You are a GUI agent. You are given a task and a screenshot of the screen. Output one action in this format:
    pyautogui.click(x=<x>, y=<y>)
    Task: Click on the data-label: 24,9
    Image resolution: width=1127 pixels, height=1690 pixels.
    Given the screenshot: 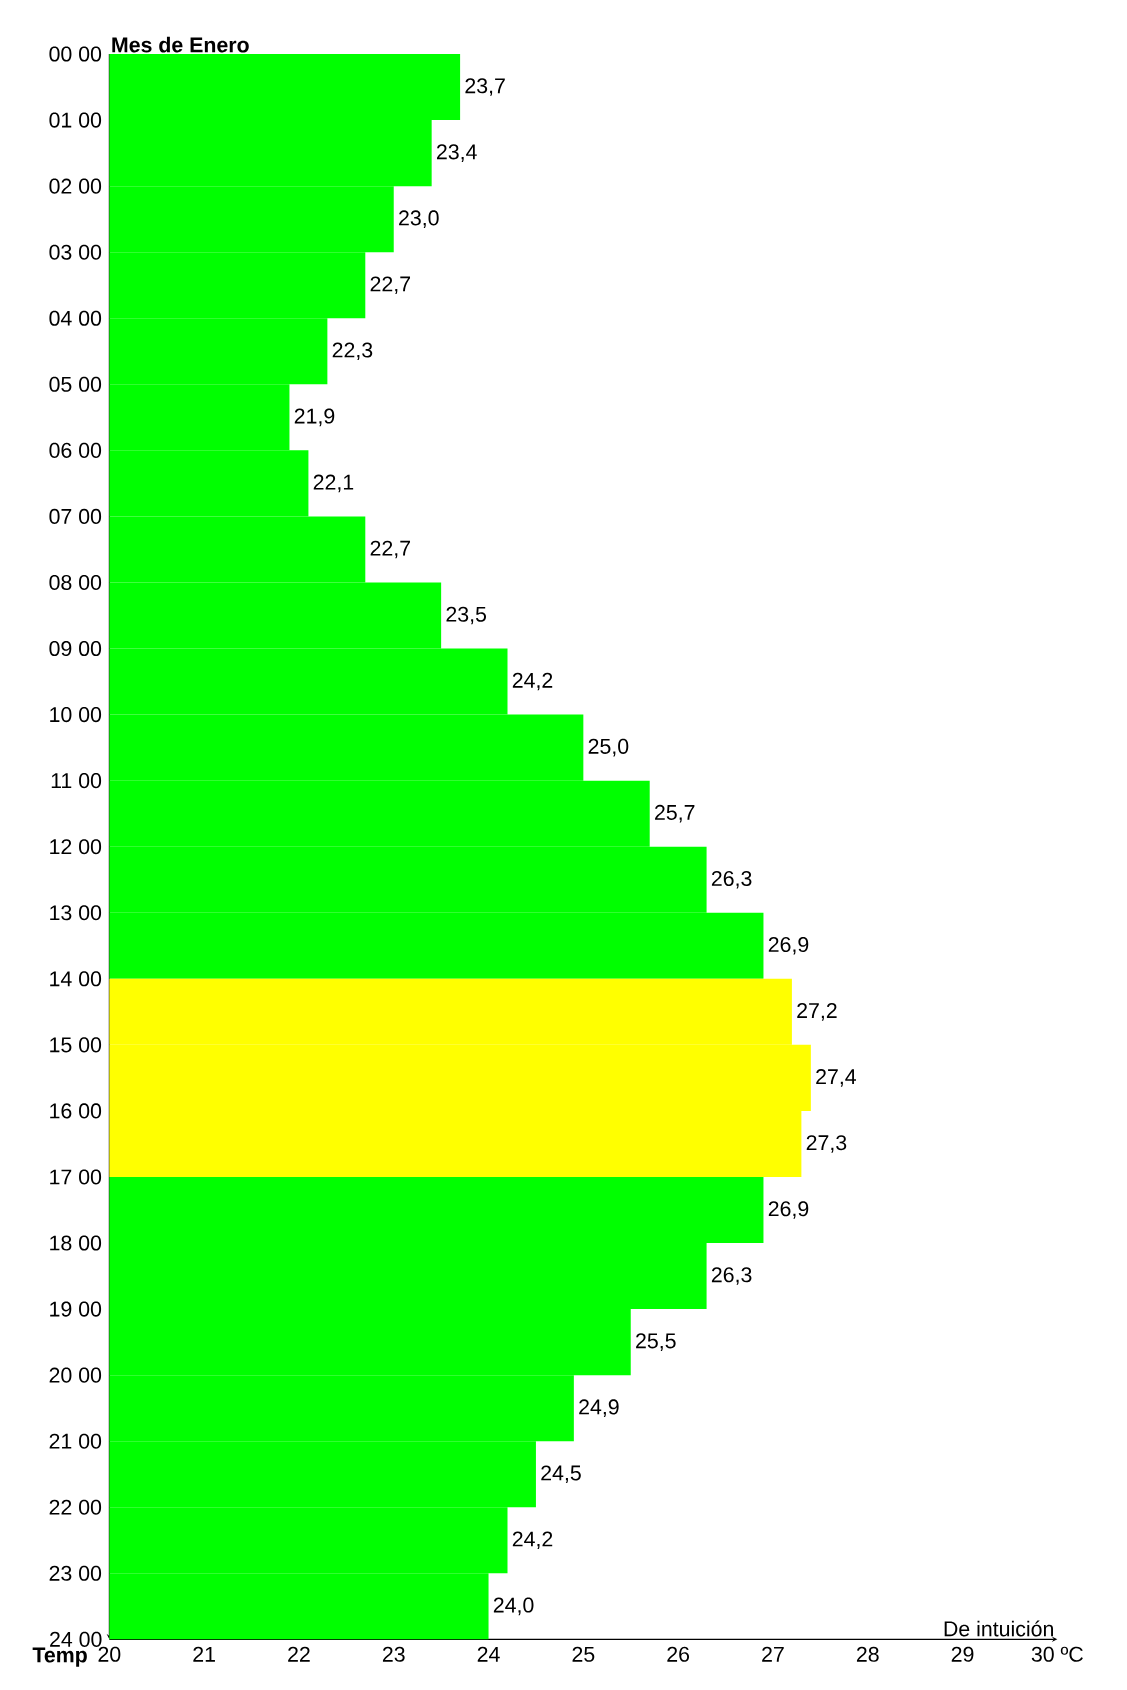 What is the action you would take?
    pyautogui.click(x=599, y=1408)
    